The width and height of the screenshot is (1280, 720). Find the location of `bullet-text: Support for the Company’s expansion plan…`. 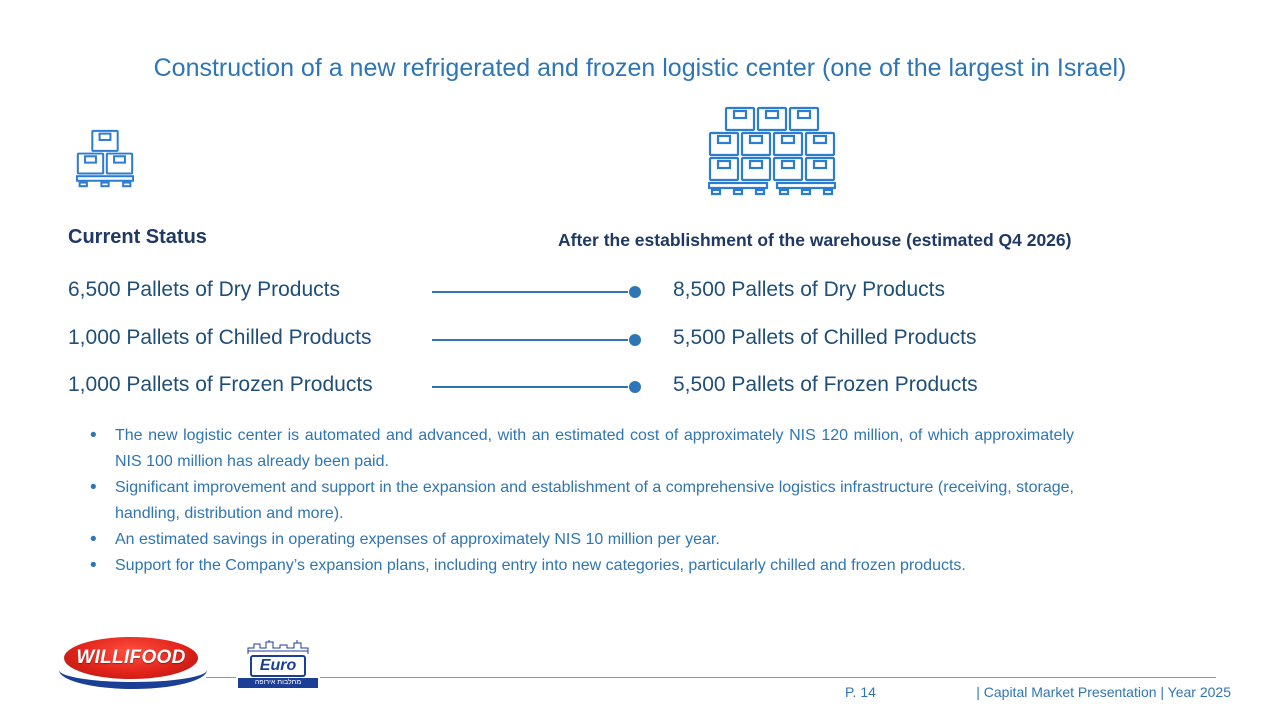

bullet-text: Support for the Company’s expansion plan… is located at coordinates (540, 565).